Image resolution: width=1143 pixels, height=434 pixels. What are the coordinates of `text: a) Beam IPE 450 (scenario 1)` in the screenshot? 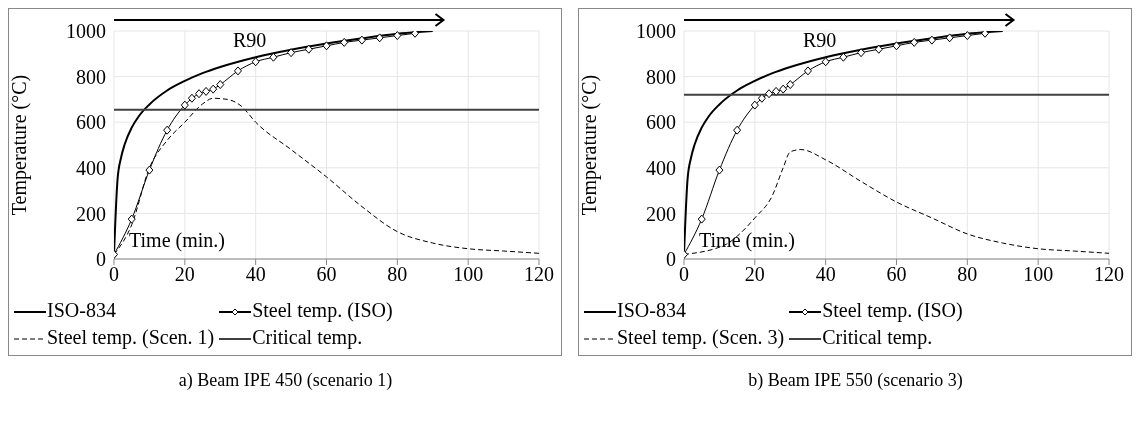 It's located at (285, 380).